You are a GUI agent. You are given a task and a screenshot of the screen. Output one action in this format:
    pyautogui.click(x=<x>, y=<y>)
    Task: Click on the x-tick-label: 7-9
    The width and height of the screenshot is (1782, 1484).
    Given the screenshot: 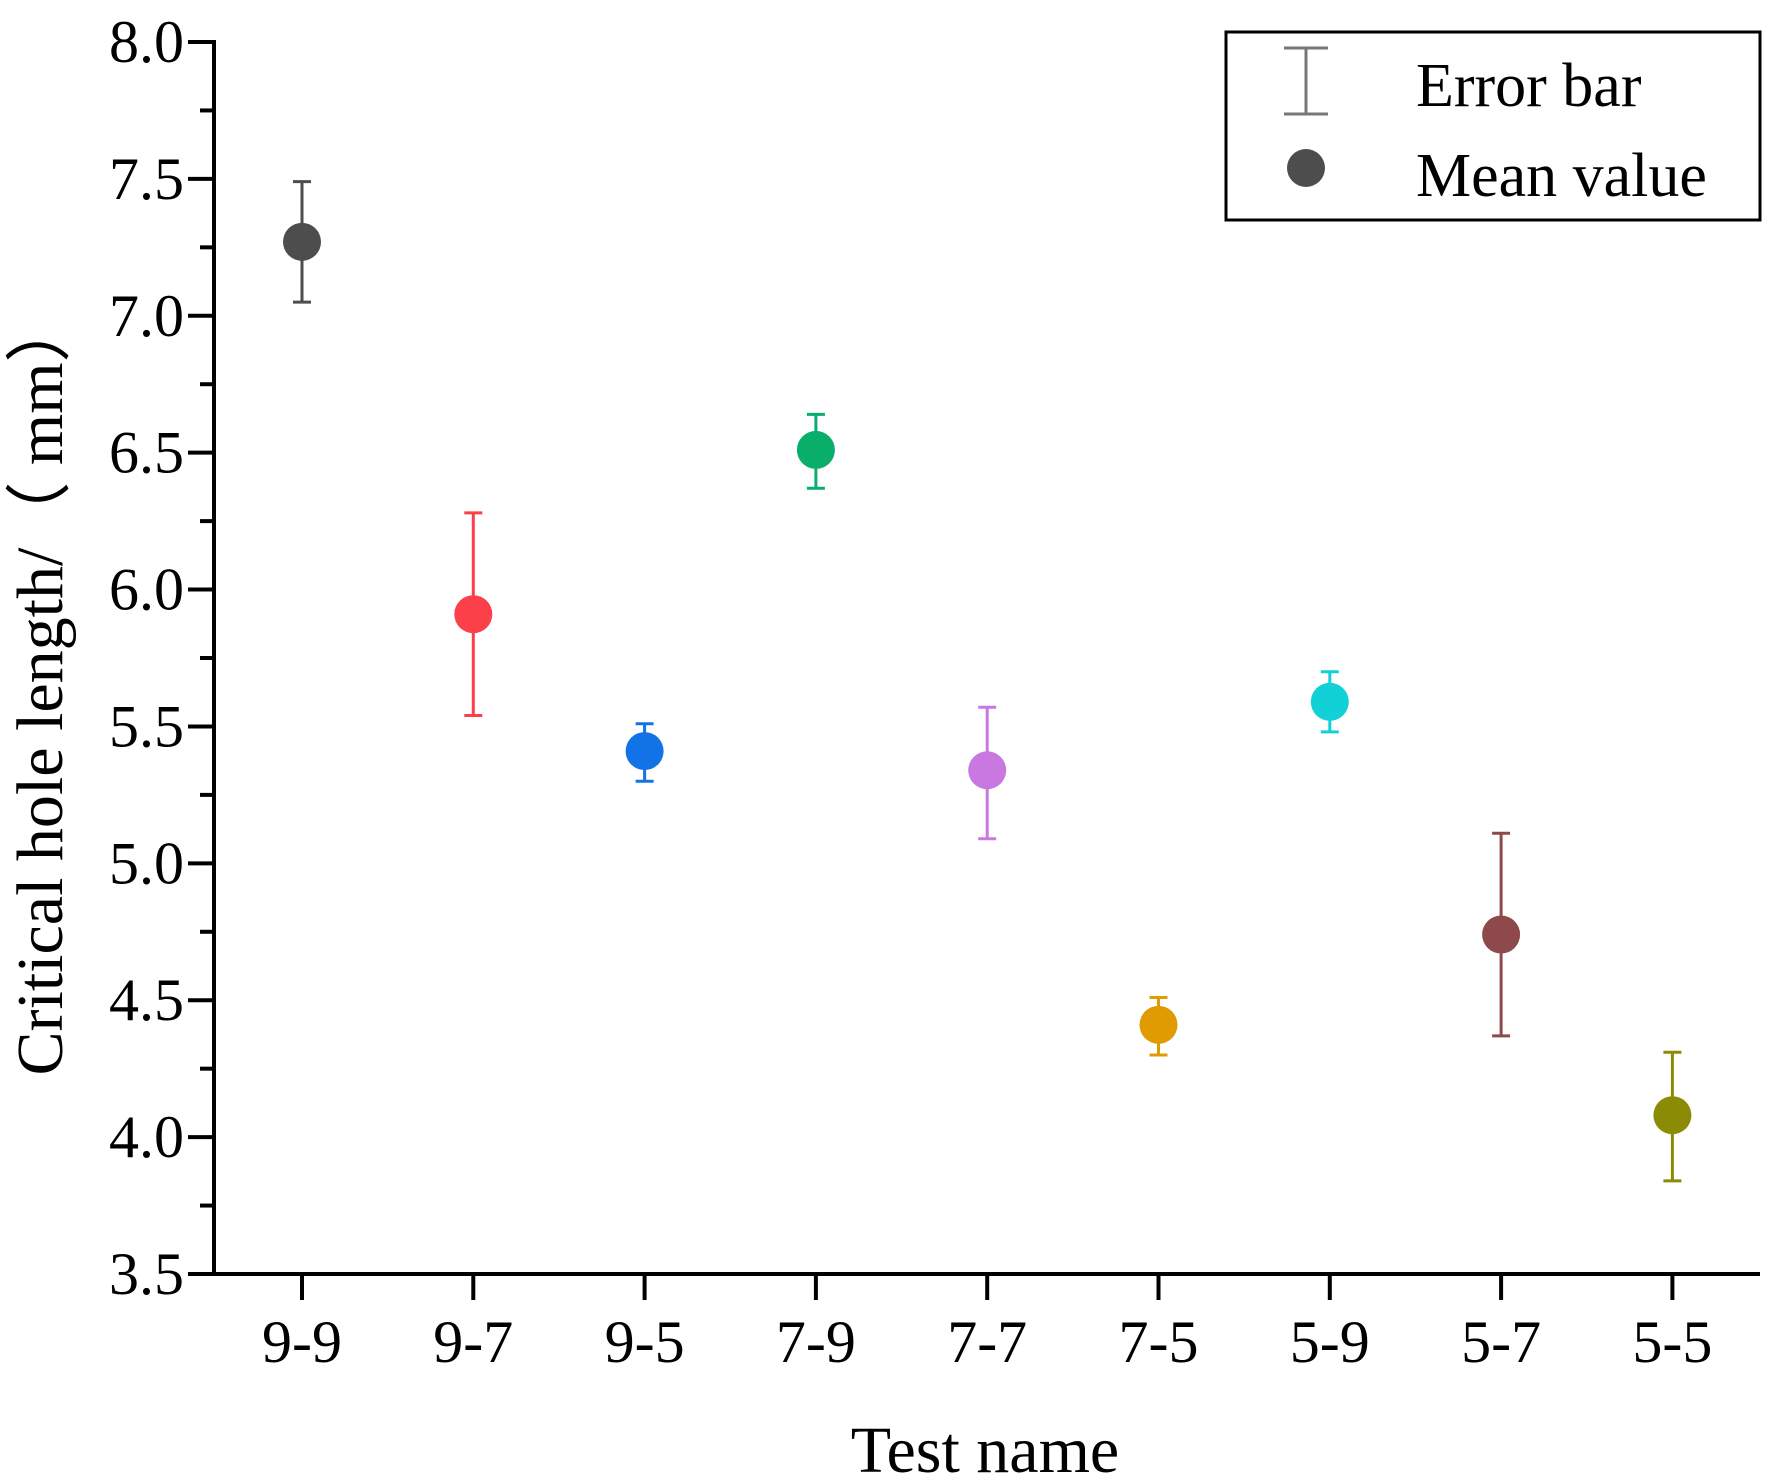 What is the action you would take?
    pyautogui.click(x=816, y=1342)
    